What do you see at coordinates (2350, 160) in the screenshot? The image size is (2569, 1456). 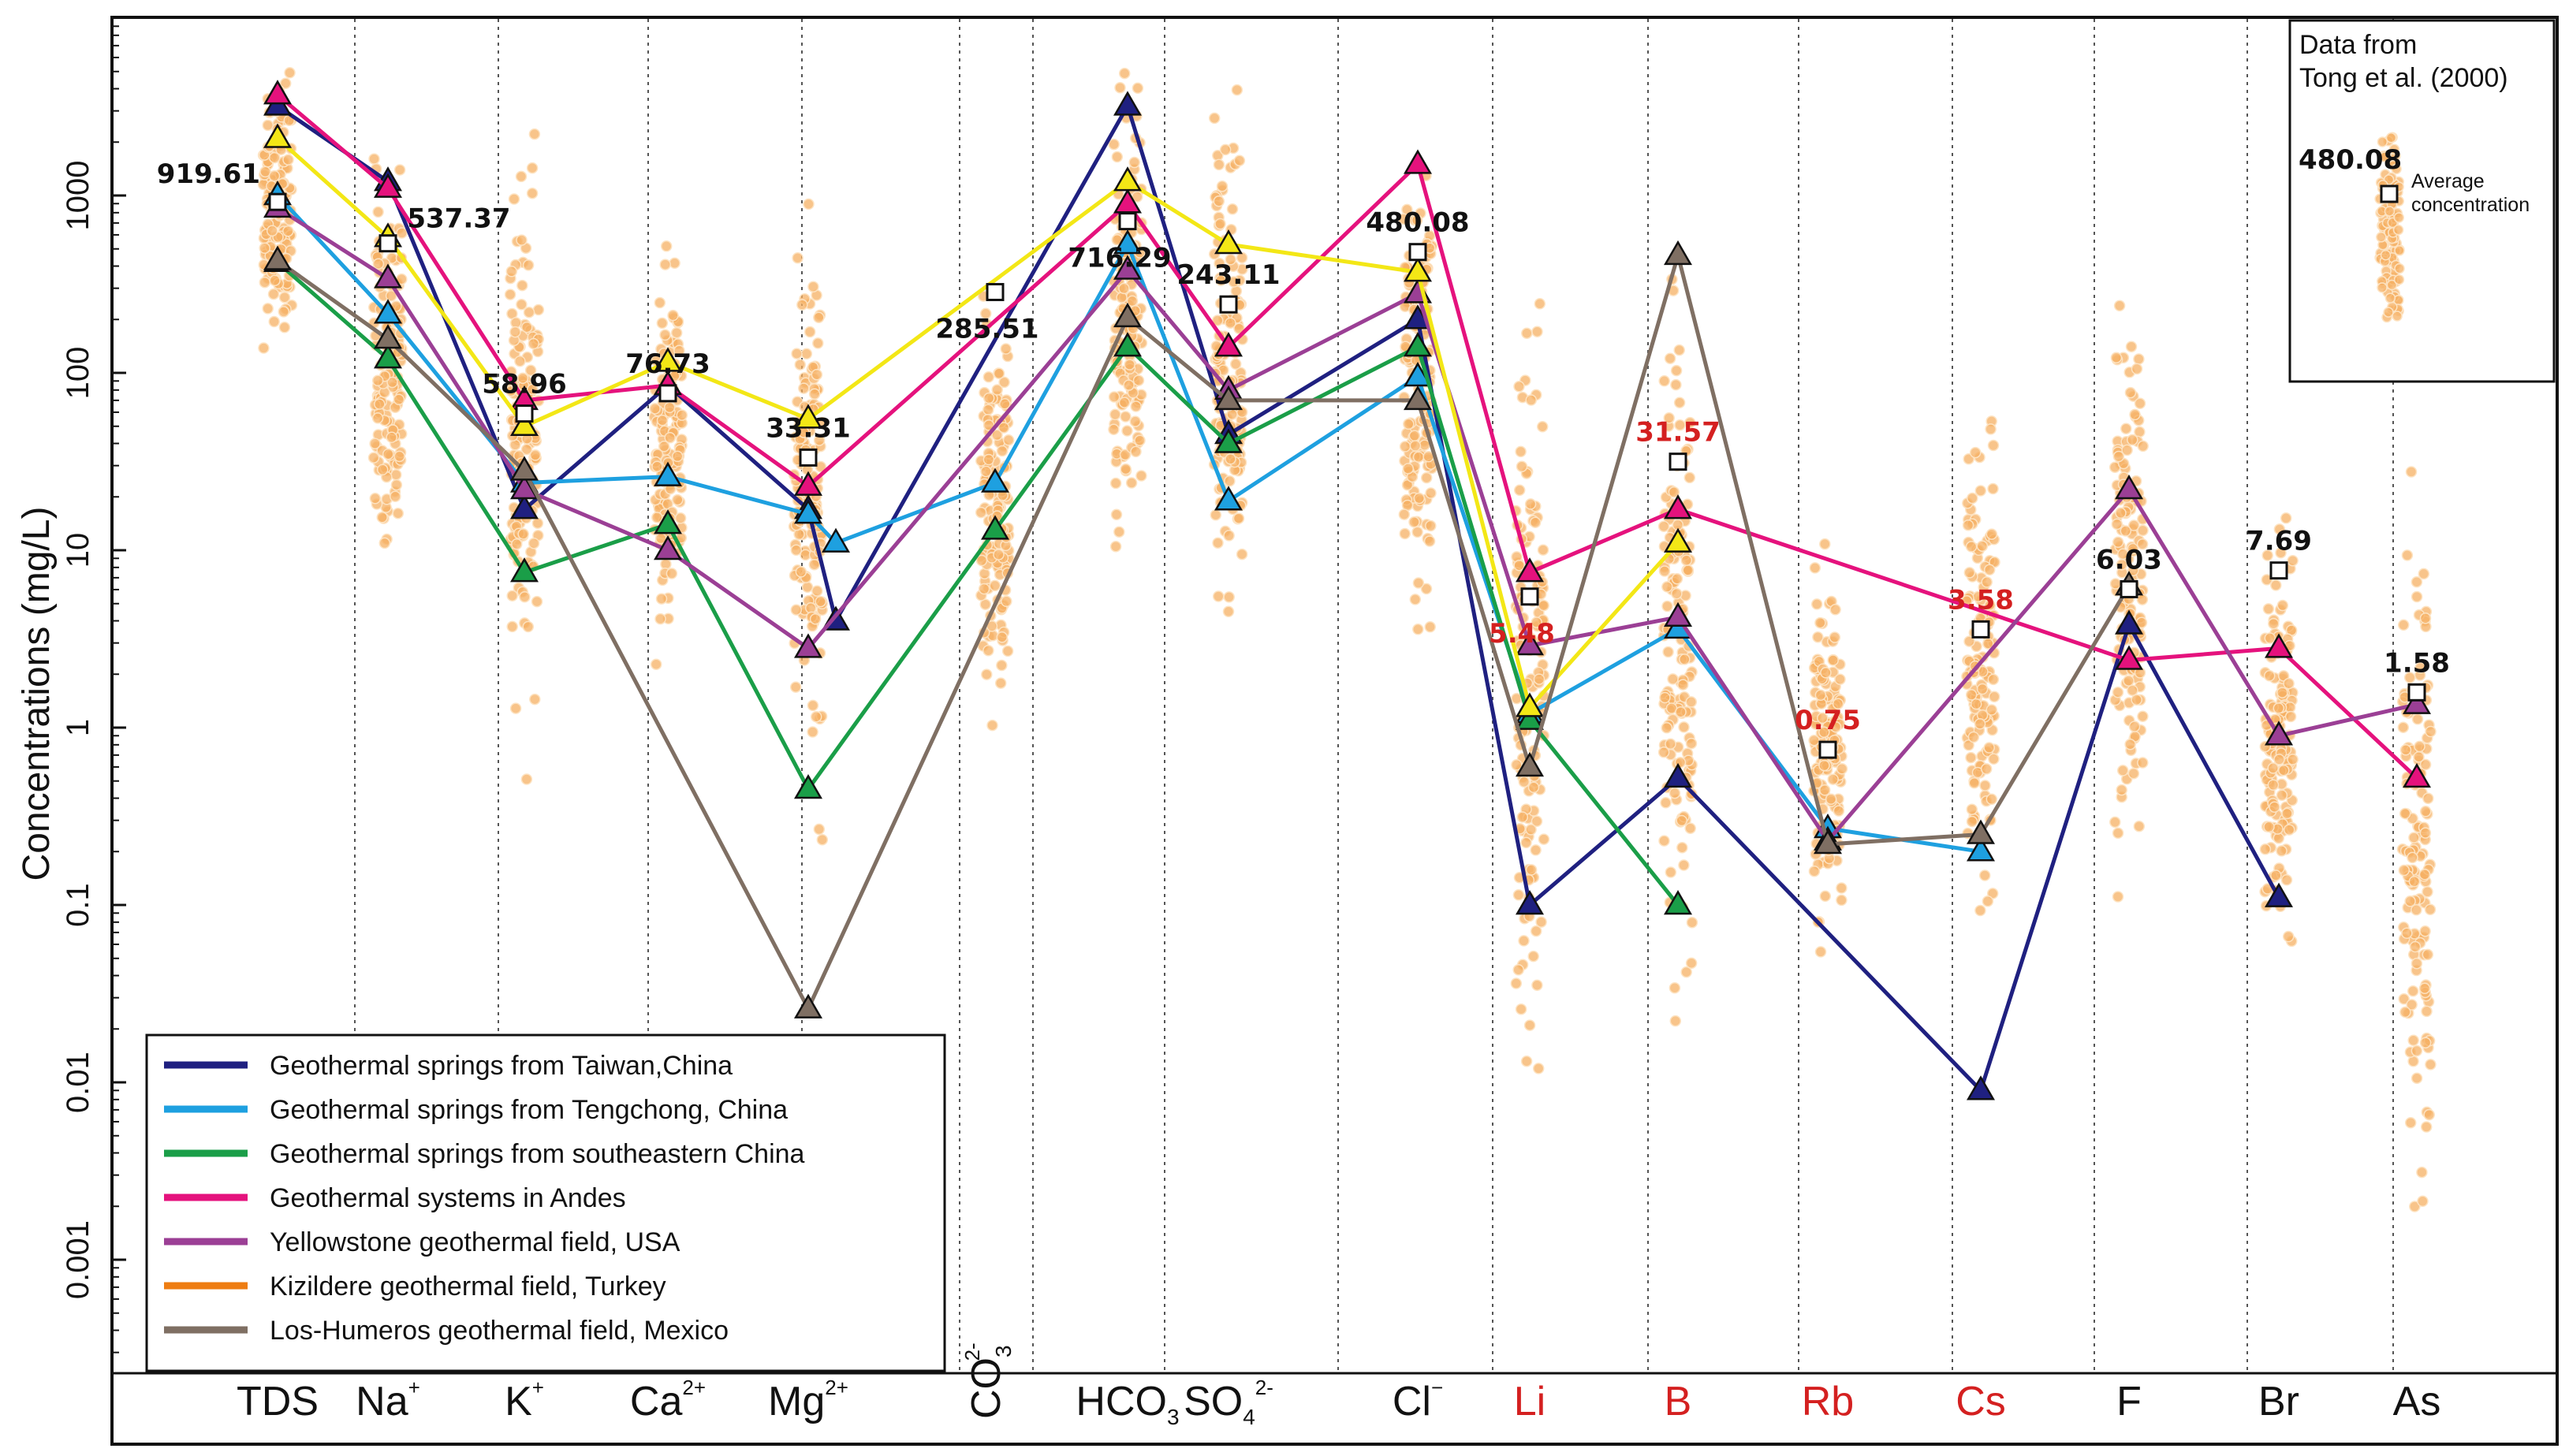 I see `note-average-value: 480.08` at bounding box center [2350, 160].